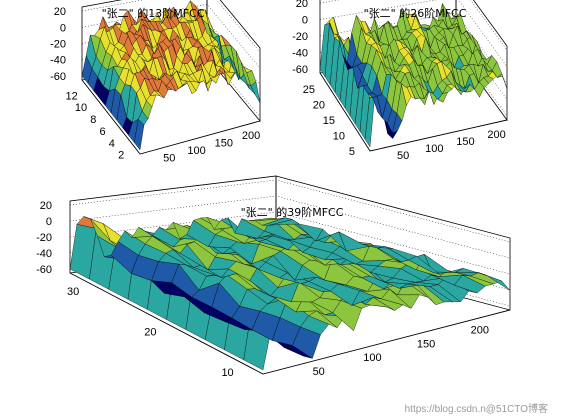 The image size is (561, 420). What do you see at coordinates (415, 13) in the screenshot?
I see `subplot-title: "张二" 的26阶MFCC` at bounding box center [415, 13].